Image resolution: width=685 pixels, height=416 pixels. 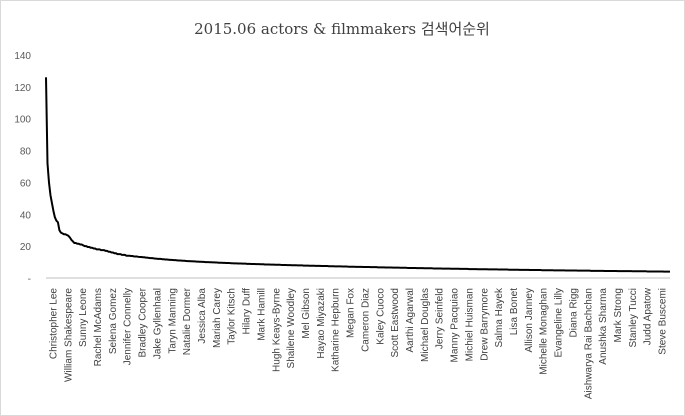 I want to click on x-category-label: Jessica Alba, so click(x=202, y=316).